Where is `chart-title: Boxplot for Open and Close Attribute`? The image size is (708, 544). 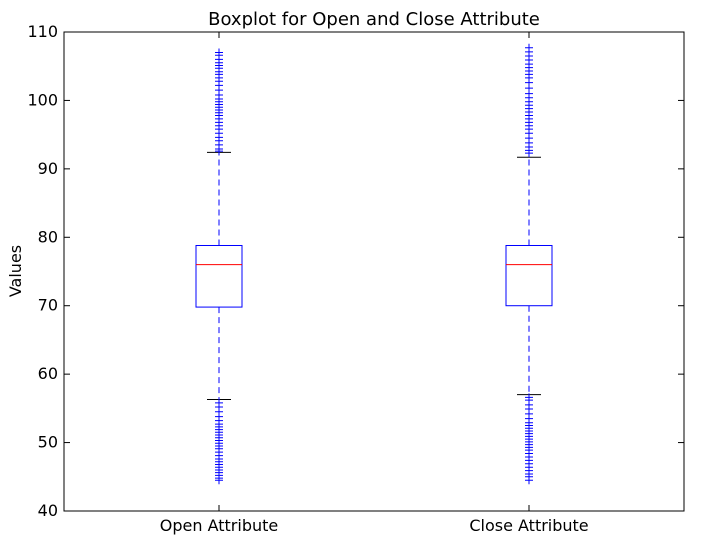 chart-title: Boxplot for Open and Close Attribute is located at coordinates (374, 19).